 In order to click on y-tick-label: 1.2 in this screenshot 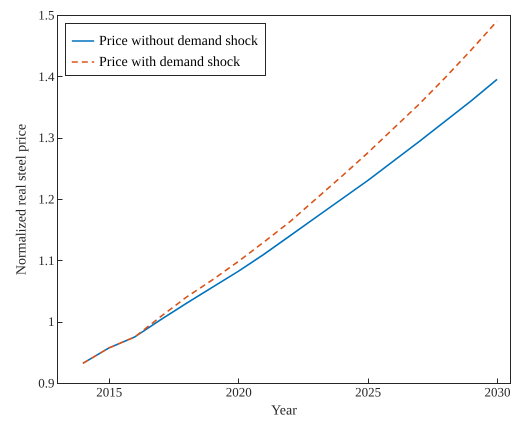, I will do `click(46, 199)`.